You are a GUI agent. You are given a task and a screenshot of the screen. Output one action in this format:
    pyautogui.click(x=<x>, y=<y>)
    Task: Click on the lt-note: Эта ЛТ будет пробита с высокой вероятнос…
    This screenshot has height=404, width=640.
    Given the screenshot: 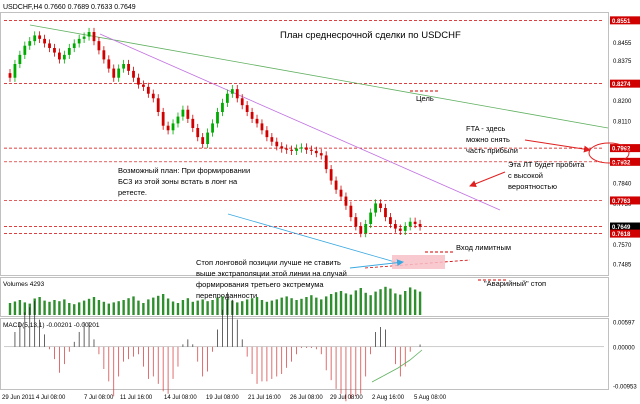 What is the action you would take?
    pyautogui.click(x=546, y=175)
    